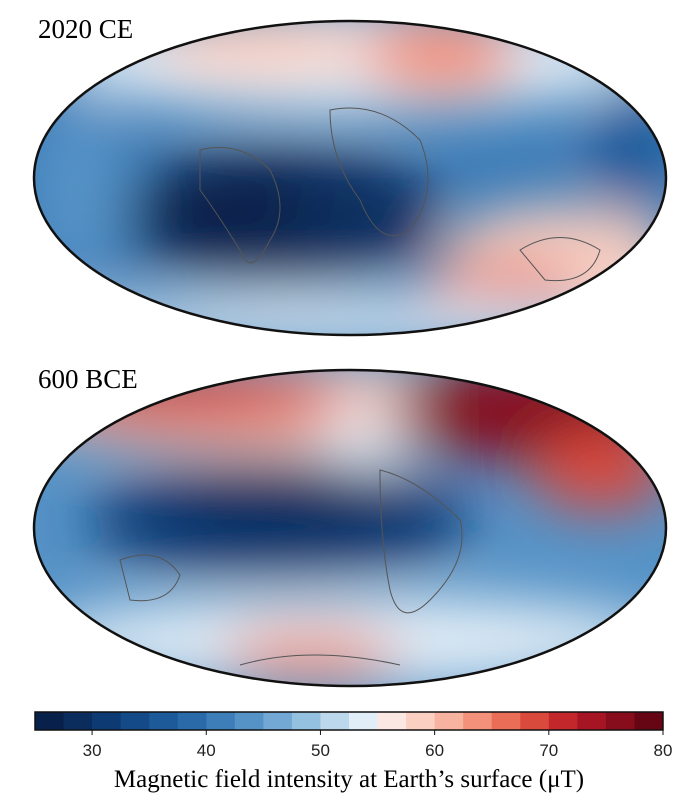 This screenshot has height=809, width=699. I want to click on tick-label: 30, so click(92, 750).